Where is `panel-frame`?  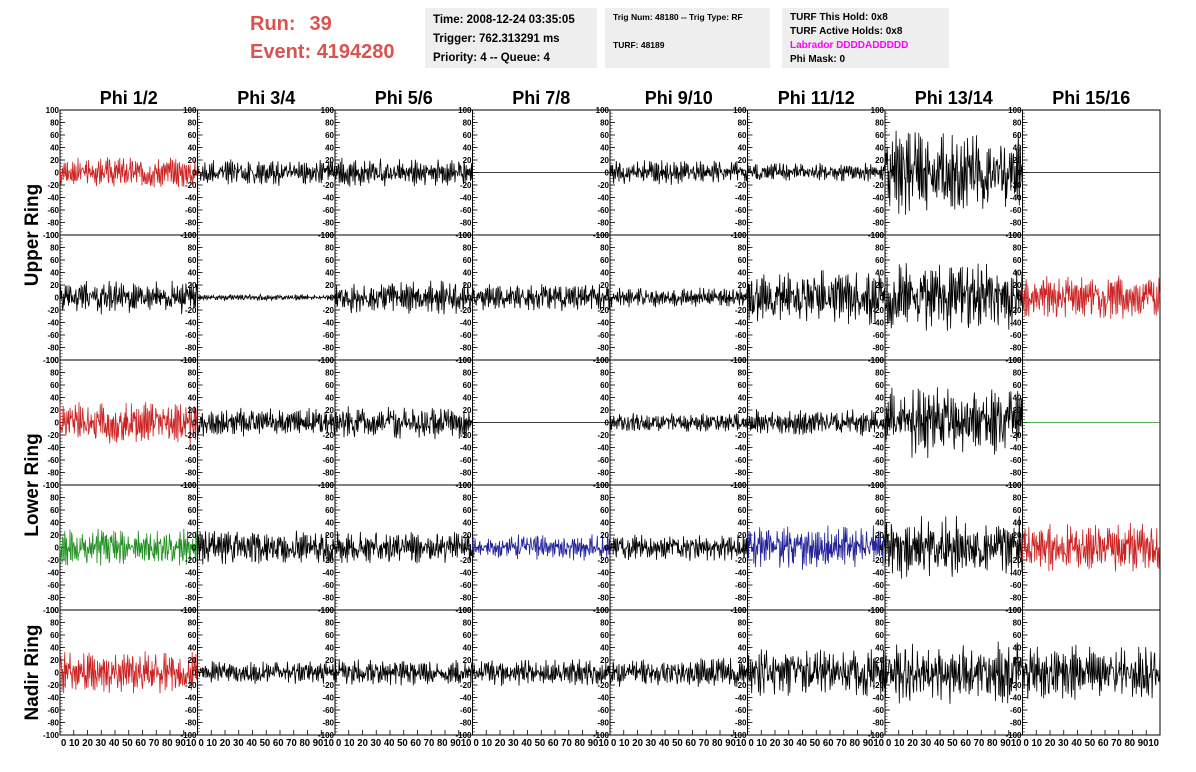 panel-frame is located at coordinates (816, 297).